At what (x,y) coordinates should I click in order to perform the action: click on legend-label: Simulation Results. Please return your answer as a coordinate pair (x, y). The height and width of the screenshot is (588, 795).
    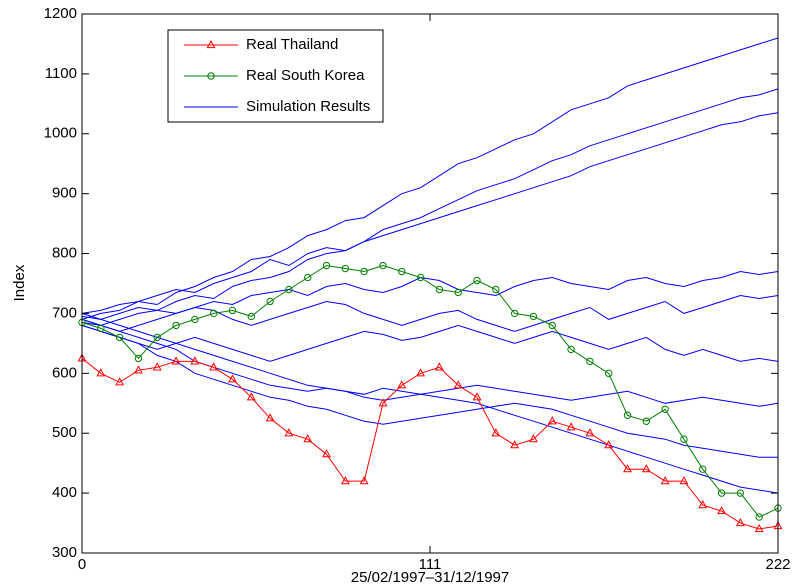
    Looking at the image, I should click on (308, 106).